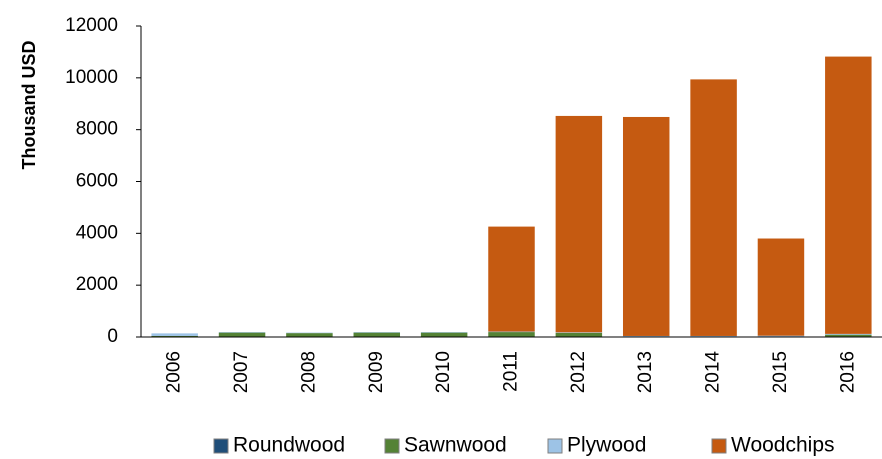 The height and width of the screenshot is (459, 882). I want to click on x-tick-label: 2006, so click(174, 372).